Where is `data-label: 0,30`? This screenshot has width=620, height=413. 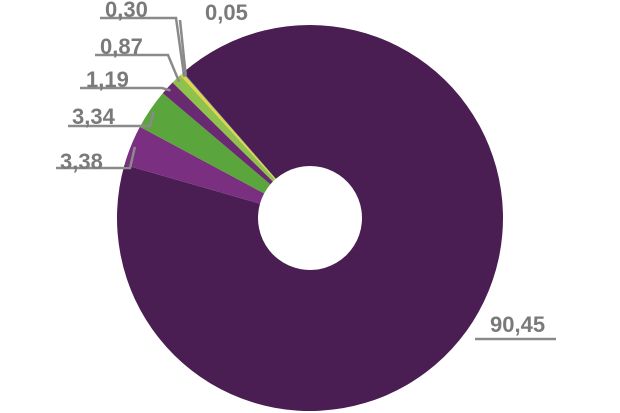 data-label: 0,30 is located at coordinates (126, 11).